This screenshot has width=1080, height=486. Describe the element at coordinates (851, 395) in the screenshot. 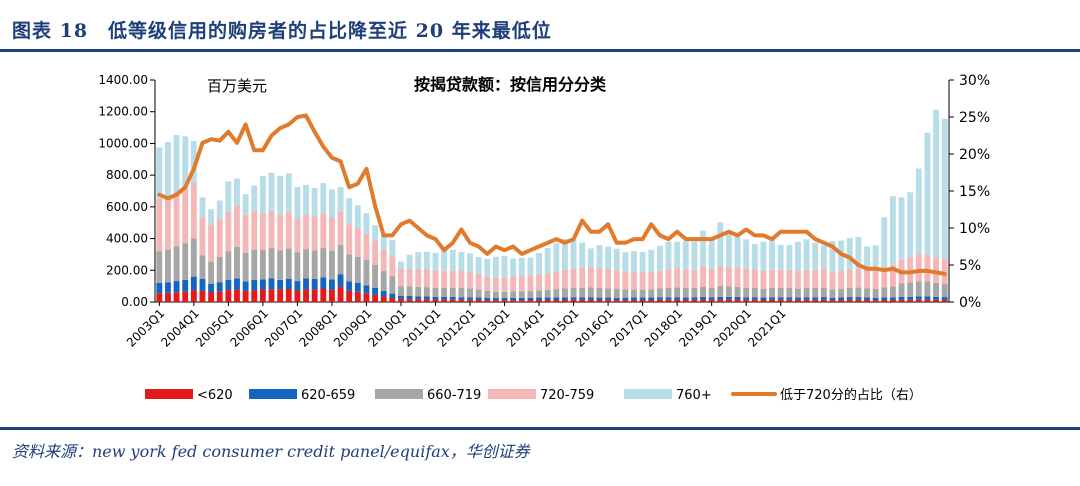

I see `legend-label: 低于720分的占比（右）` at that location.